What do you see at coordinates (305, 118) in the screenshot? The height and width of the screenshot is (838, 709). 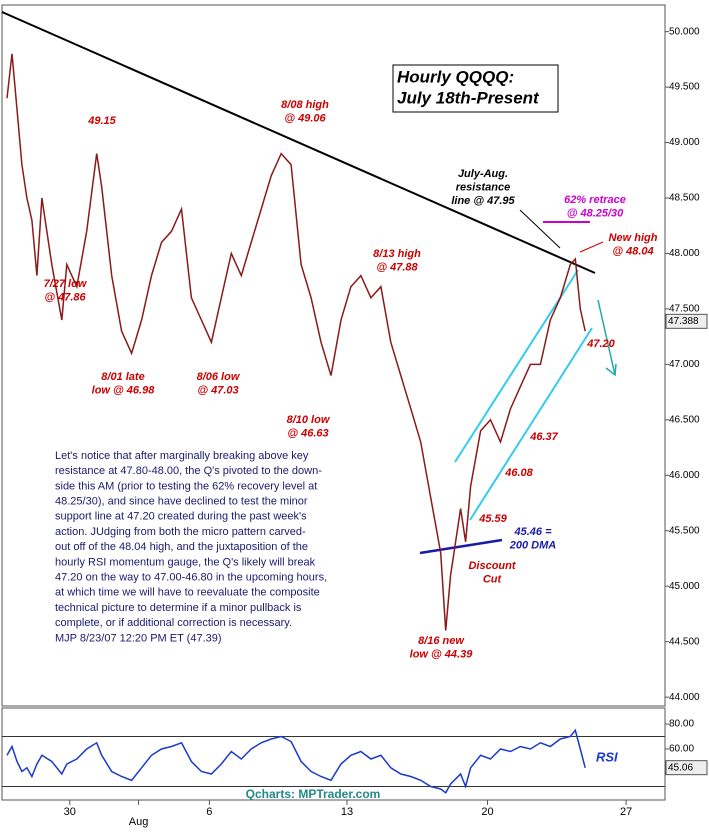 I see `annotation: @ 49.06` at bounding box center [305, 118].